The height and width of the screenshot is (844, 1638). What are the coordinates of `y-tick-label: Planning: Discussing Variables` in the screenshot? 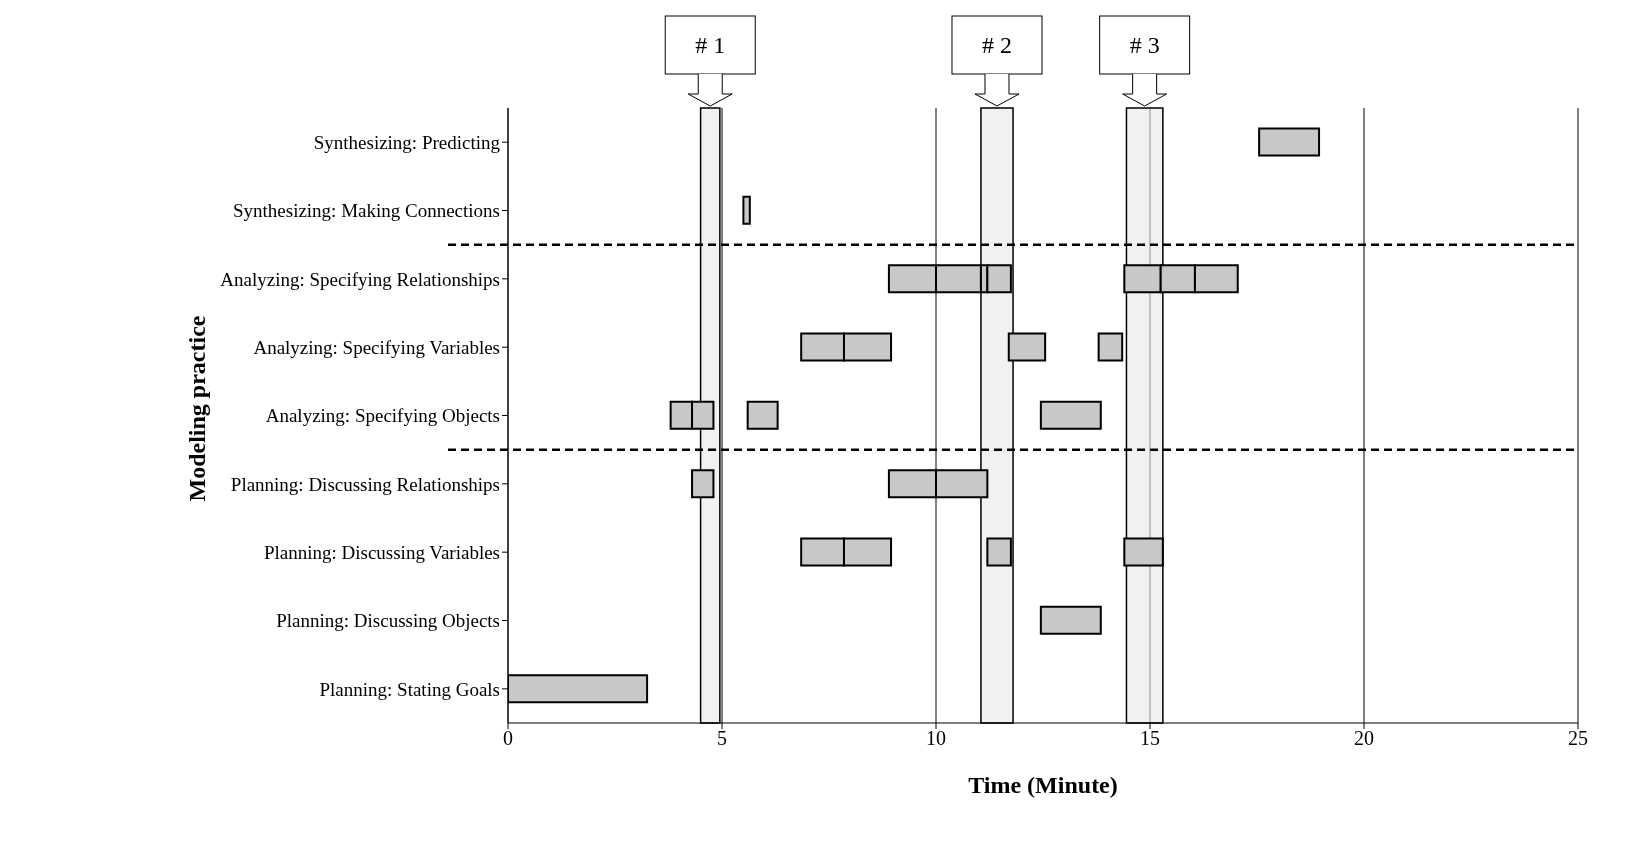 It's located at (381, 552).